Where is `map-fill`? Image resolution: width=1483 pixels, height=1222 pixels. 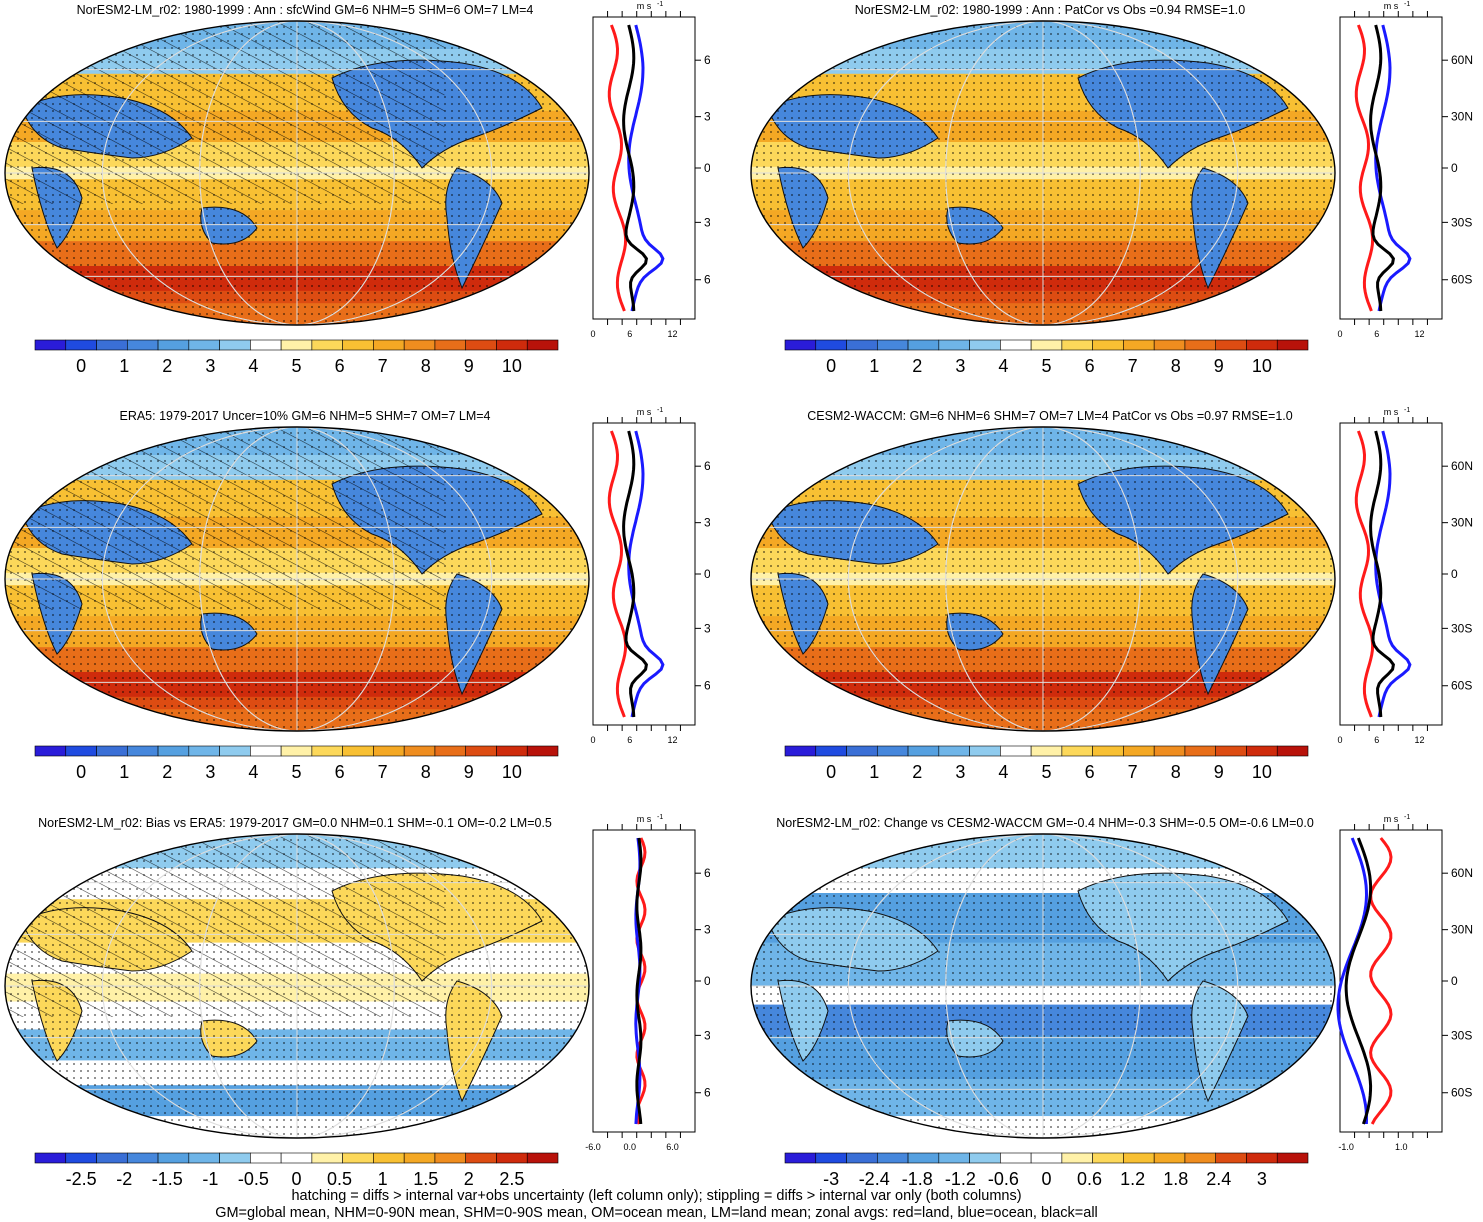 map-fill is located at coordinates (297, 579).